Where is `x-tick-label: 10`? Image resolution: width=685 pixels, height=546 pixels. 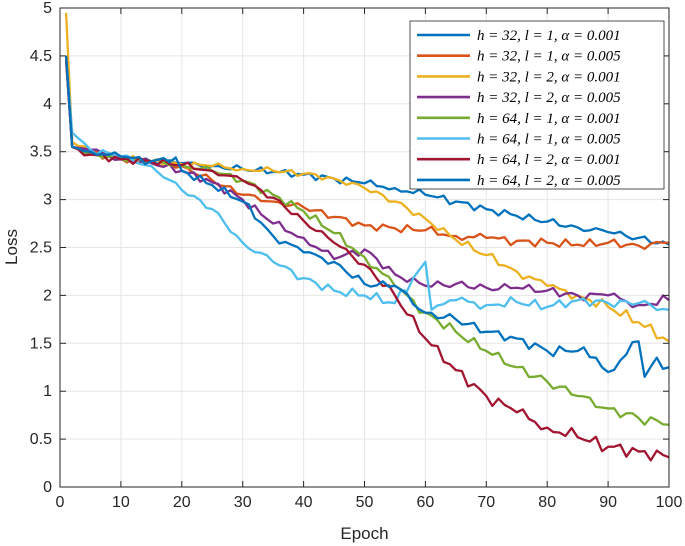
x-tick-label: 10 is located at coordinates (121, 502).